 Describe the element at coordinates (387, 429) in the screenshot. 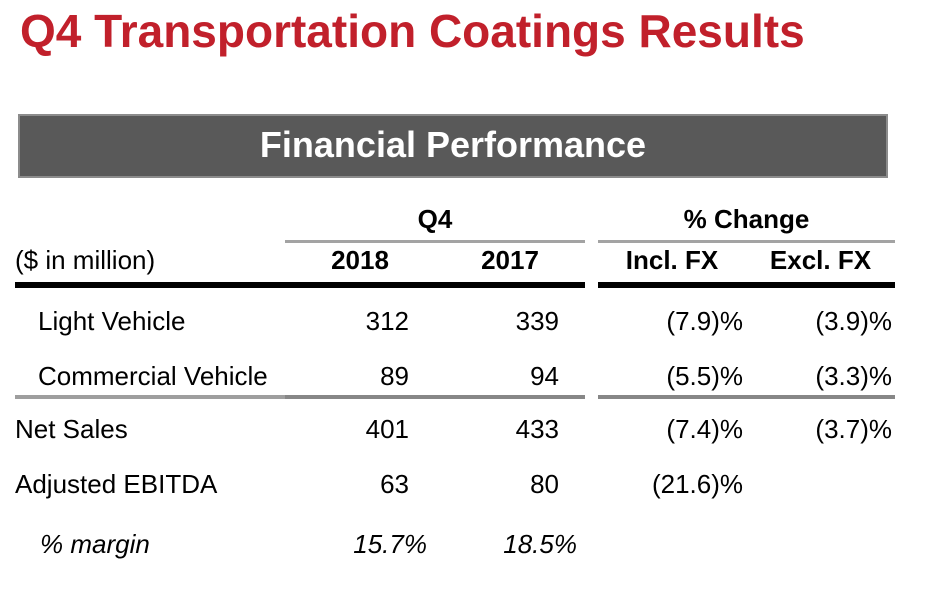

I see `cell-2018: 401` at that location.